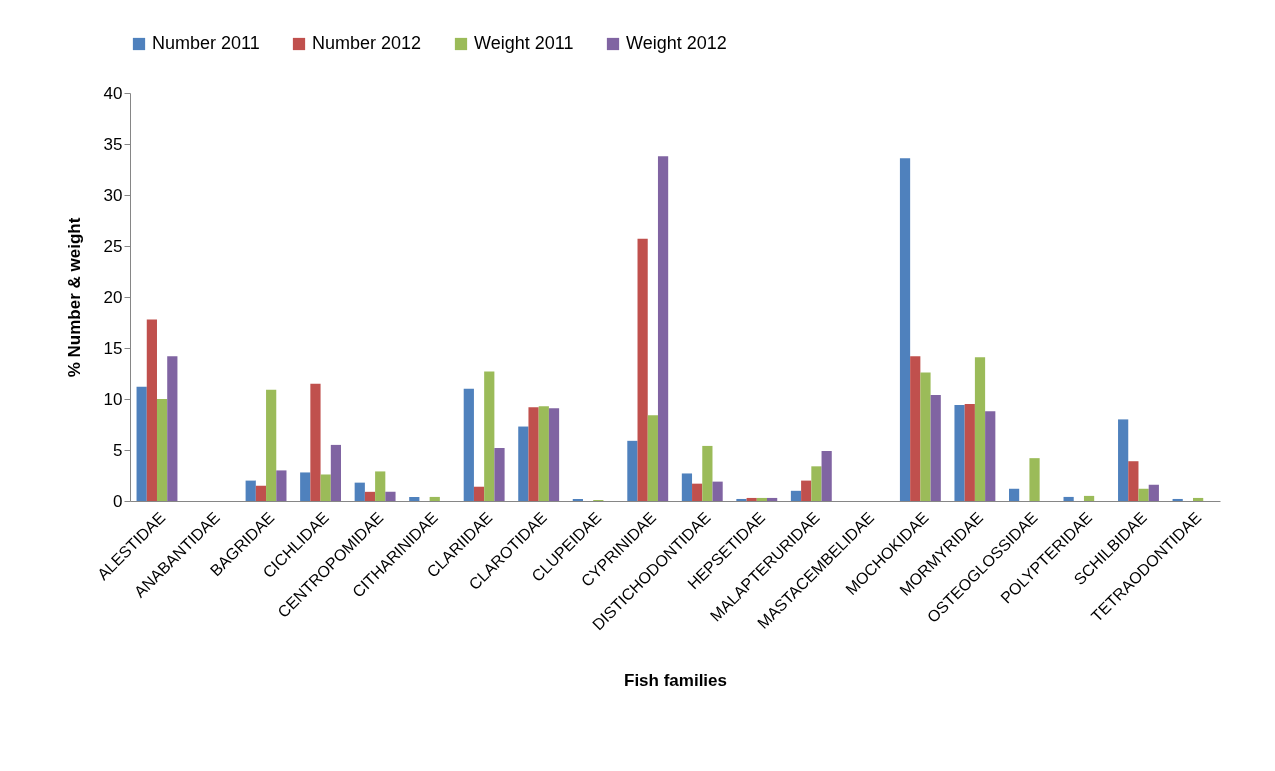 The width and height of the screenshot is (1275, 771). I want to click on legend-label: Number 2012, so click(367, 43).